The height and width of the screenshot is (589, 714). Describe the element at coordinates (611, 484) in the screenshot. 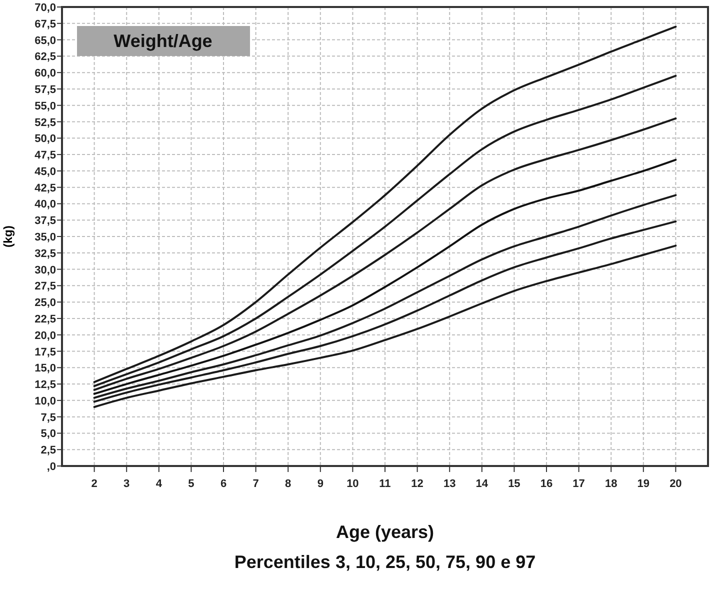

I see `x-tick-label: 18` at that location.